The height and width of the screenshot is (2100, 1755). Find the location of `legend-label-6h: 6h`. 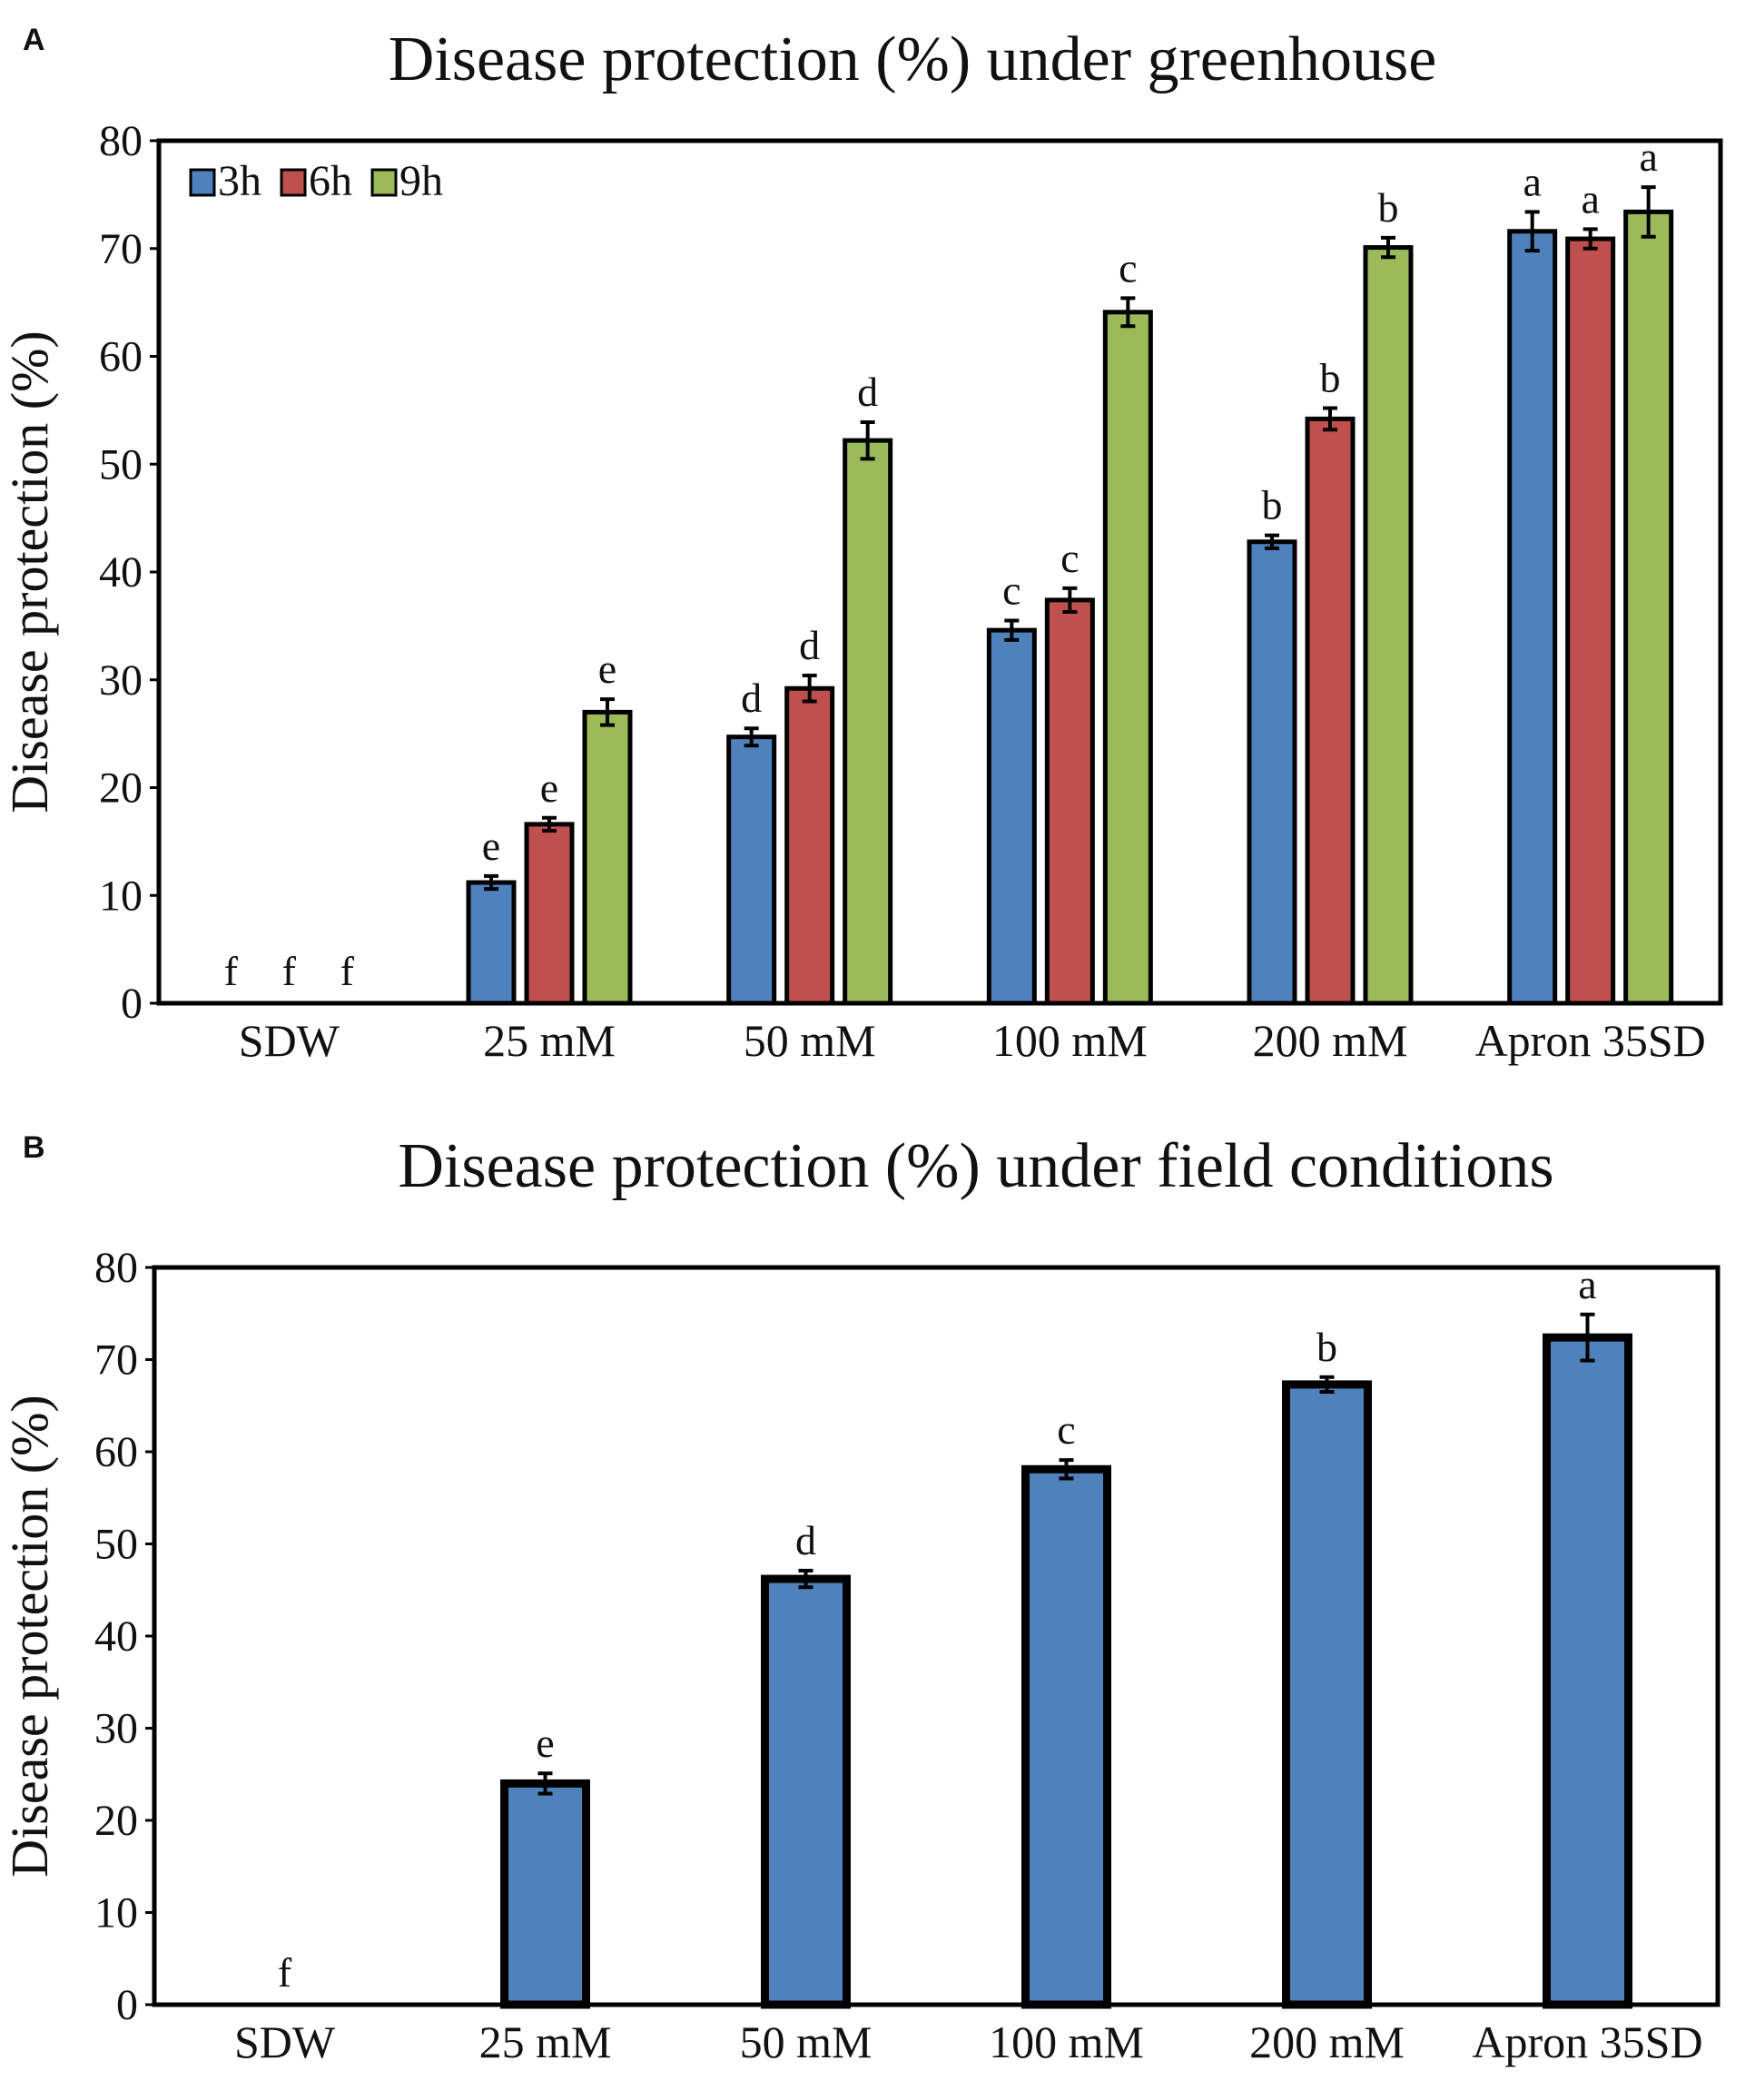

legend-label-6h: 6h is located at coordinates (330, 181).